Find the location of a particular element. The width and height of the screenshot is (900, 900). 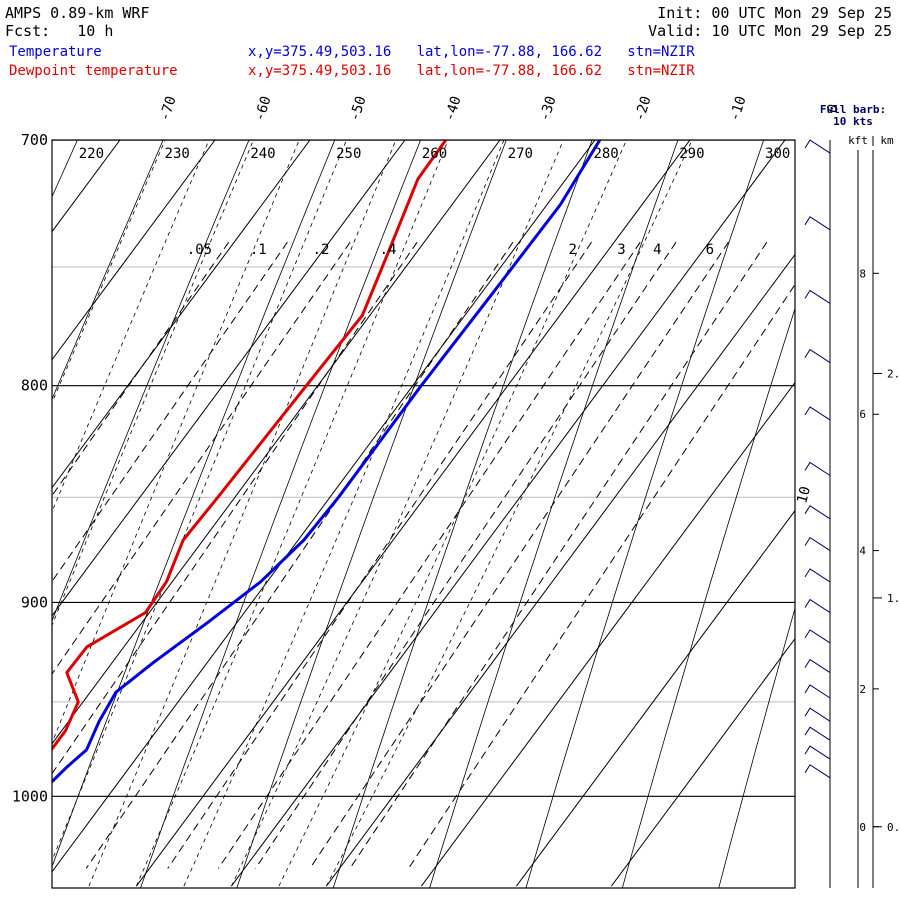

isotherm-label: -70 is located at coordinates (168, 108).